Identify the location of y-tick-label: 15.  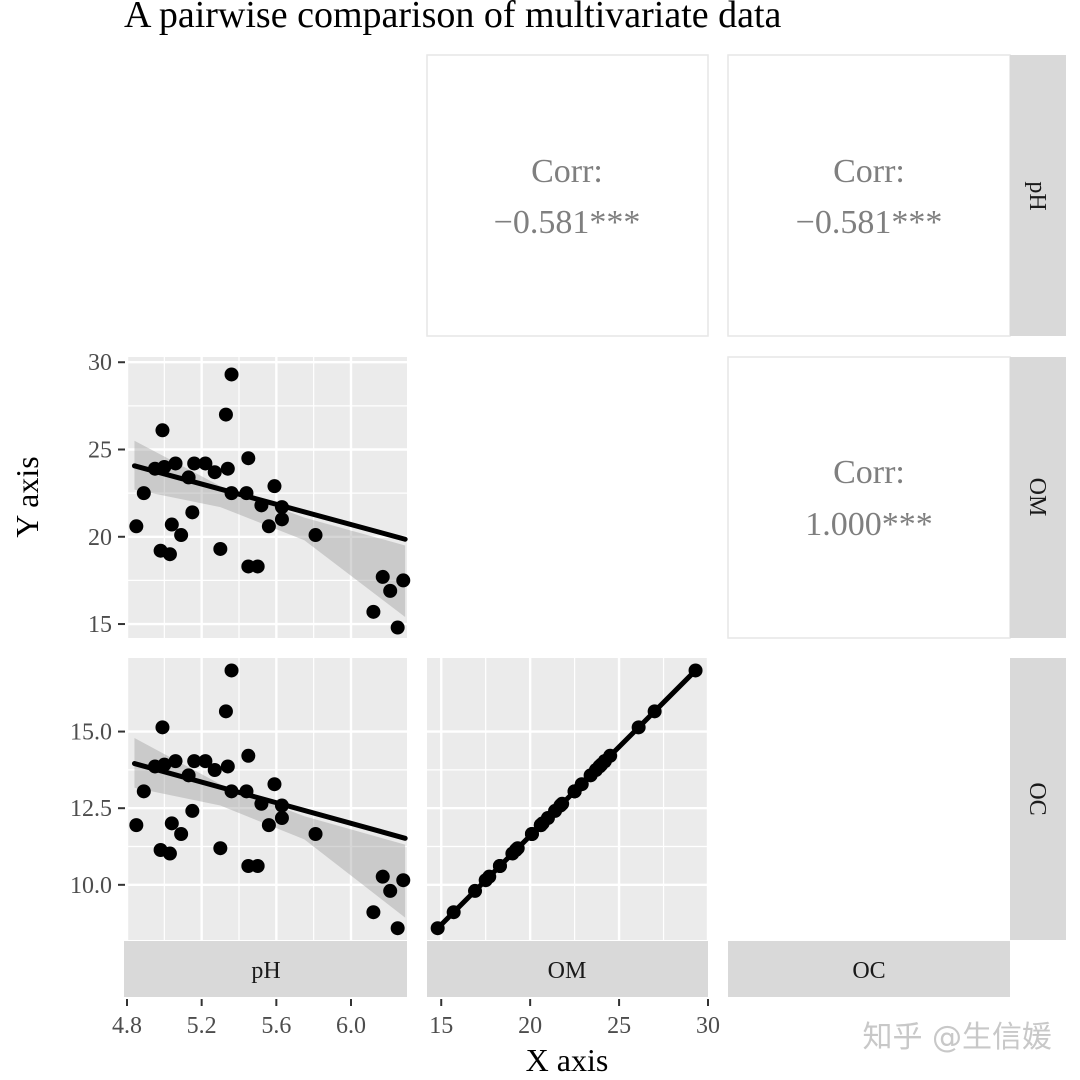
(100, 625).